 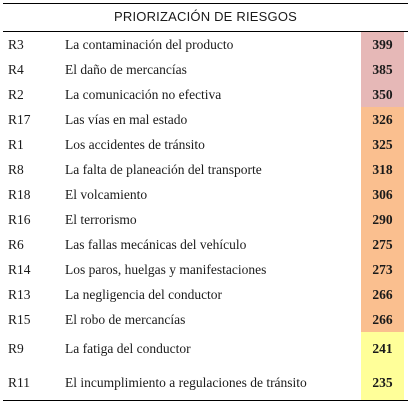 I want to click on table-row: R15 El robo de mercancías 266, so click(x=205, y=319).